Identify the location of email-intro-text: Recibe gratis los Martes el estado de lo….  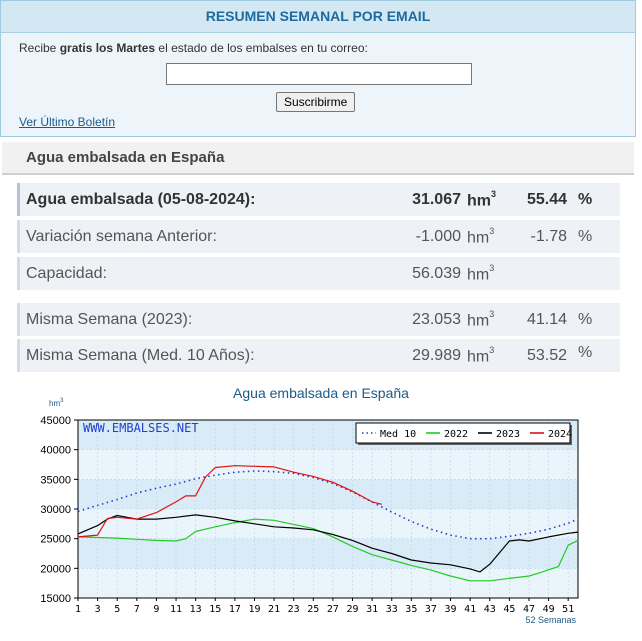
(193, 48).